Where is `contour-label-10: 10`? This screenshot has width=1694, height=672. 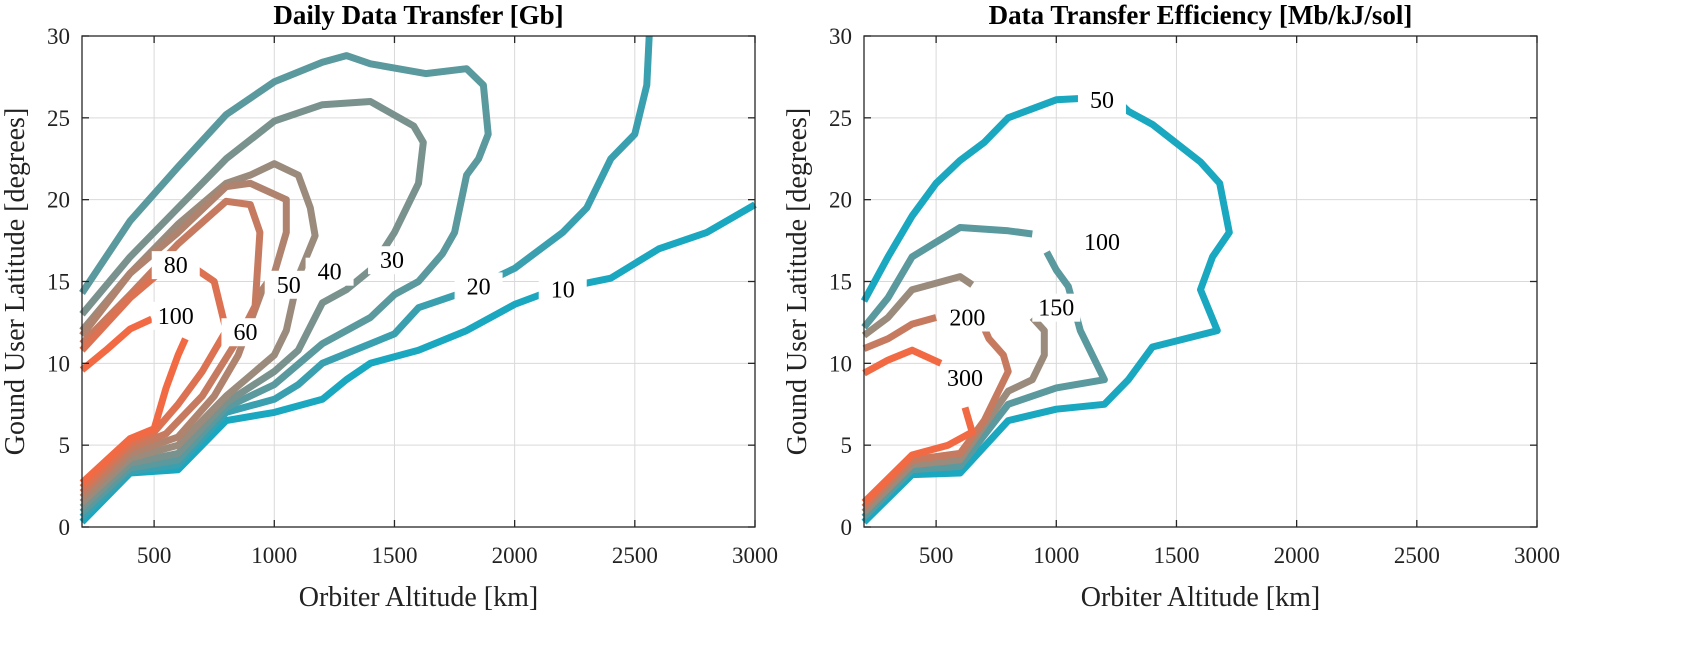
contour-label-10: 10 is located at coordinates (563, 291).